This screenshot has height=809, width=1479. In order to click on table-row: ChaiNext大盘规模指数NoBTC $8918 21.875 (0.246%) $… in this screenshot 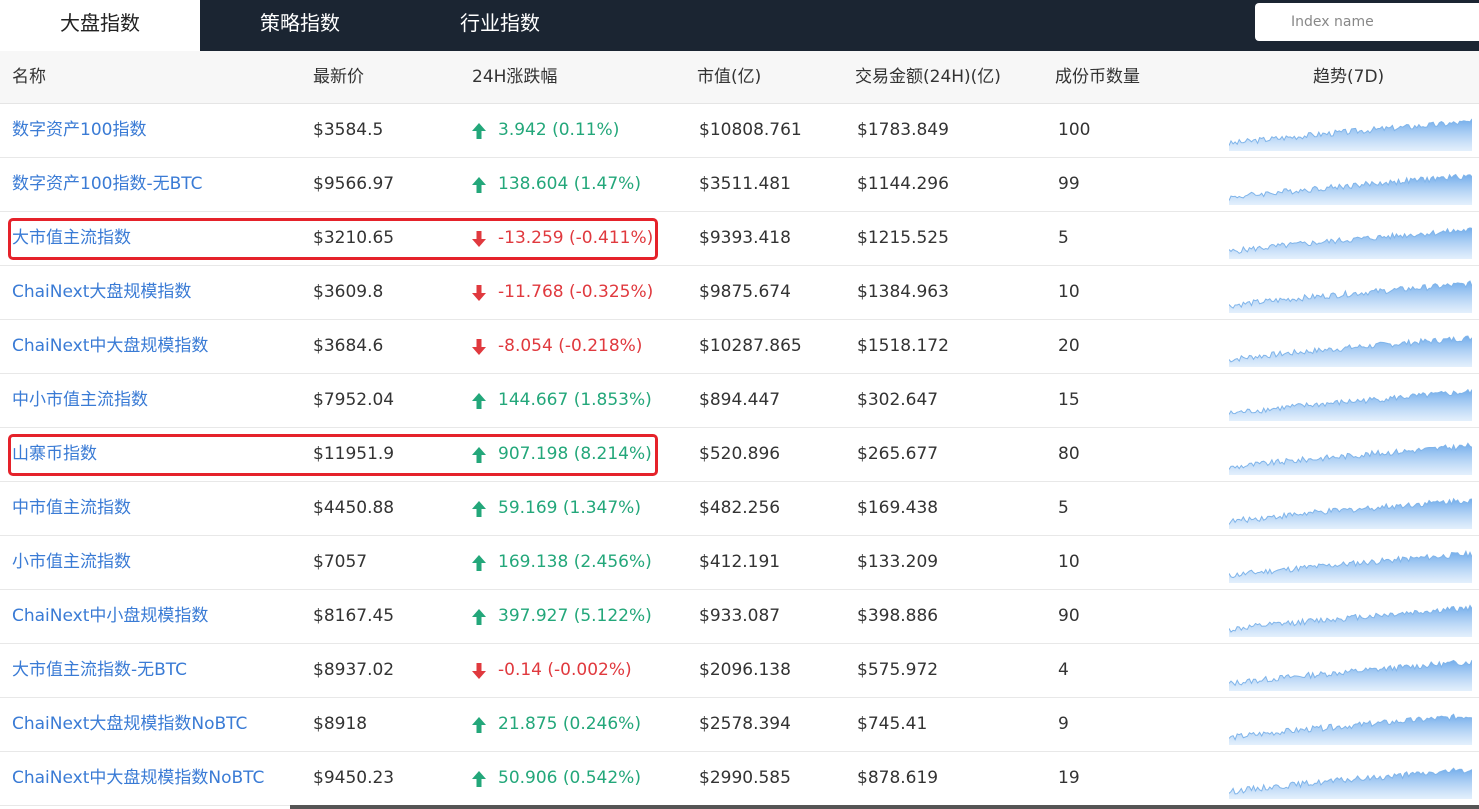, I will do `click(739, 725)`.